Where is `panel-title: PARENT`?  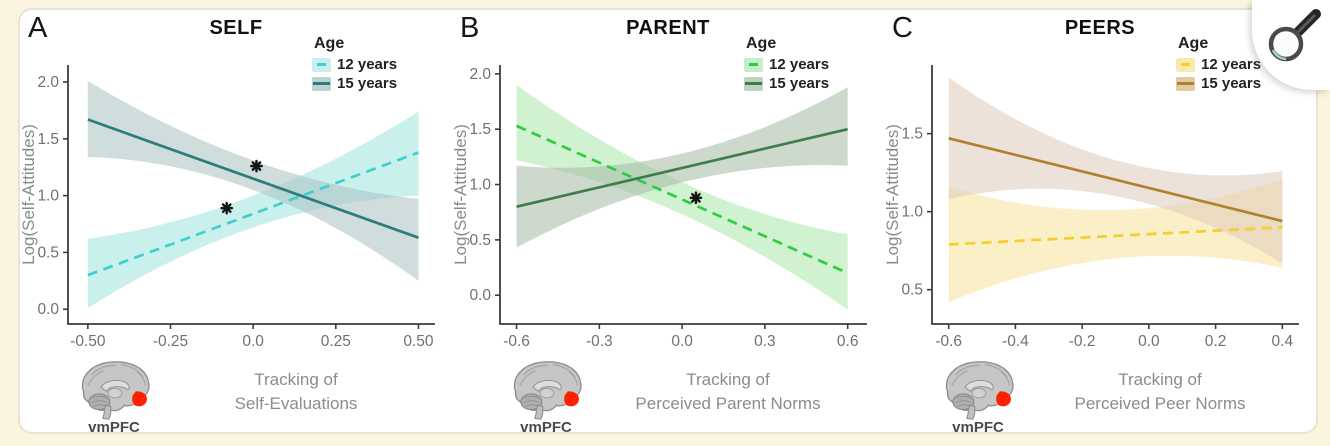
panel-title: PARENT is located at coordinates (668, 28).